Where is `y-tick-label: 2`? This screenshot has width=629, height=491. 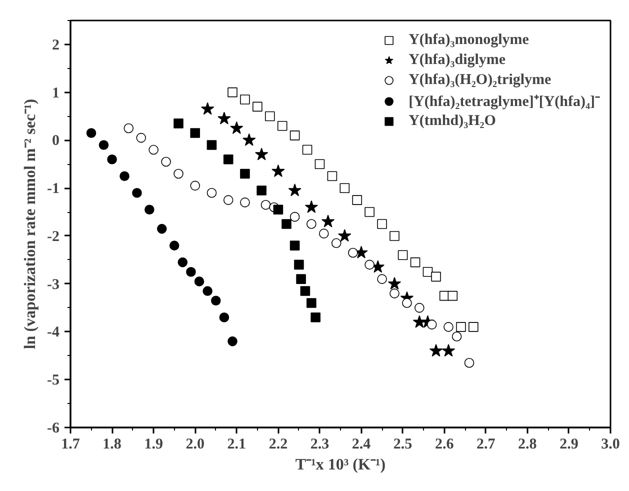 y-tick-label: 2 is located at coordinates (56, 45).